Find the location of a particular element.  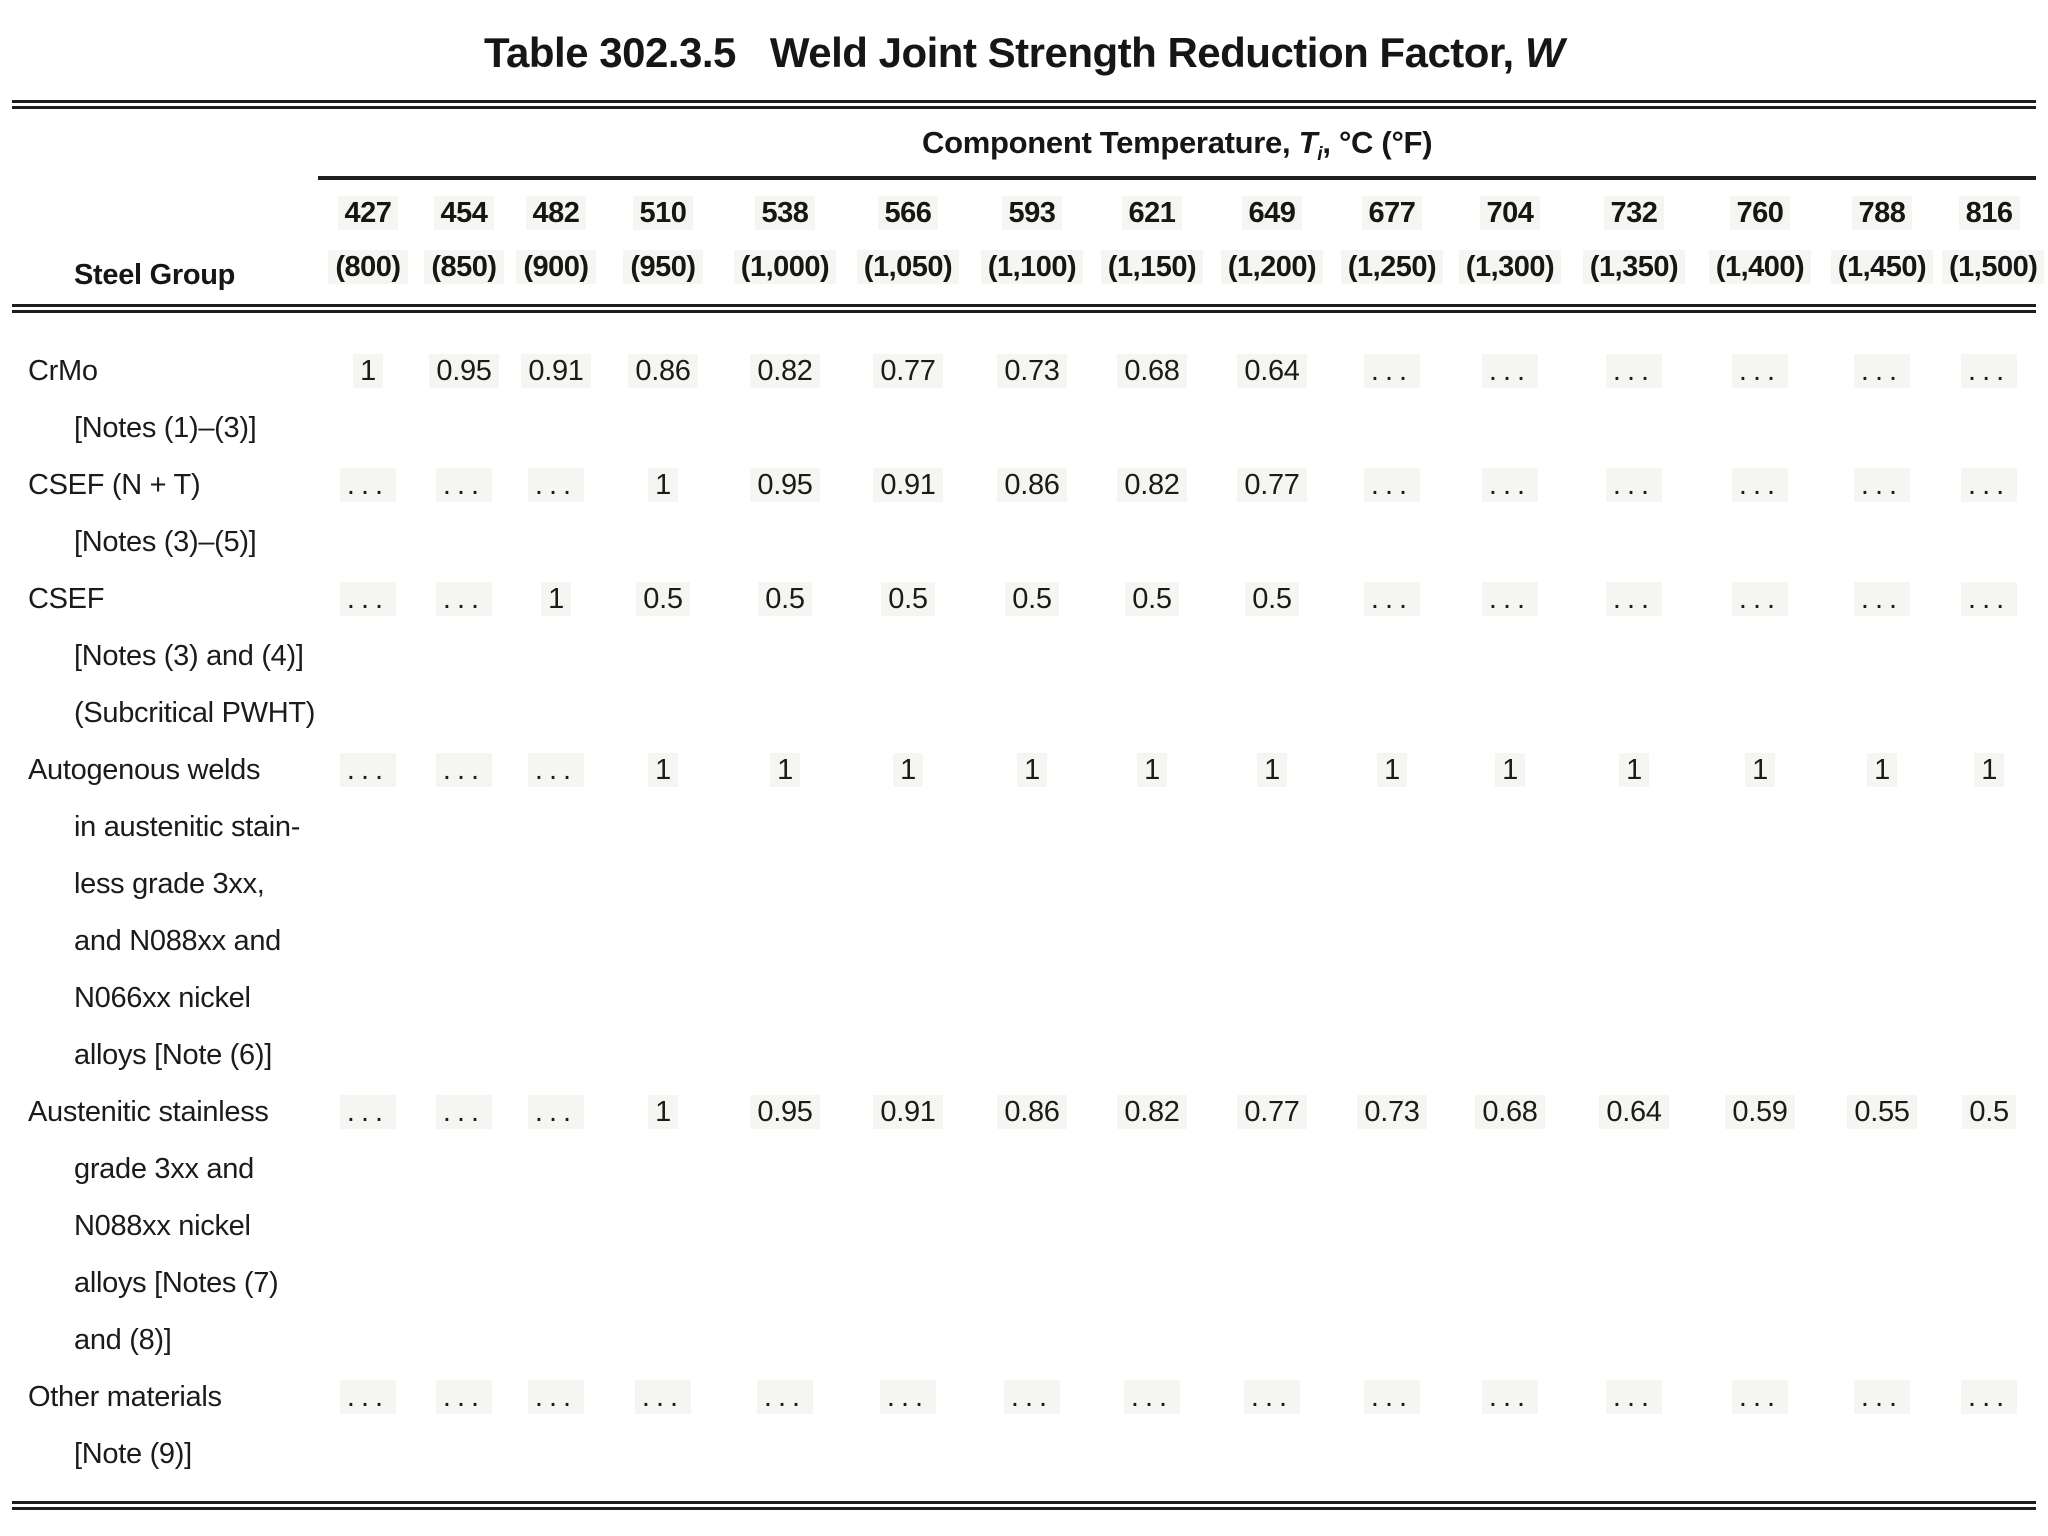

w-factor-value: 0.77 is located at coordinates (908, 371).